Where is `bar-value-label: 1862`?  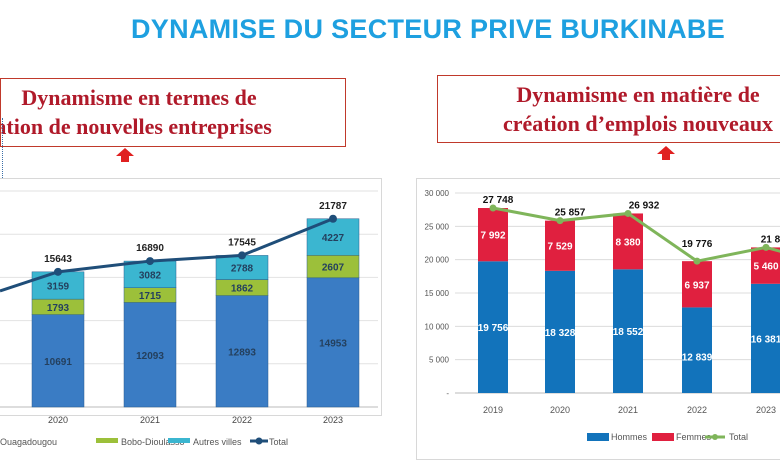
bar-value-label: 1862 is located at coordinates (242, 289).